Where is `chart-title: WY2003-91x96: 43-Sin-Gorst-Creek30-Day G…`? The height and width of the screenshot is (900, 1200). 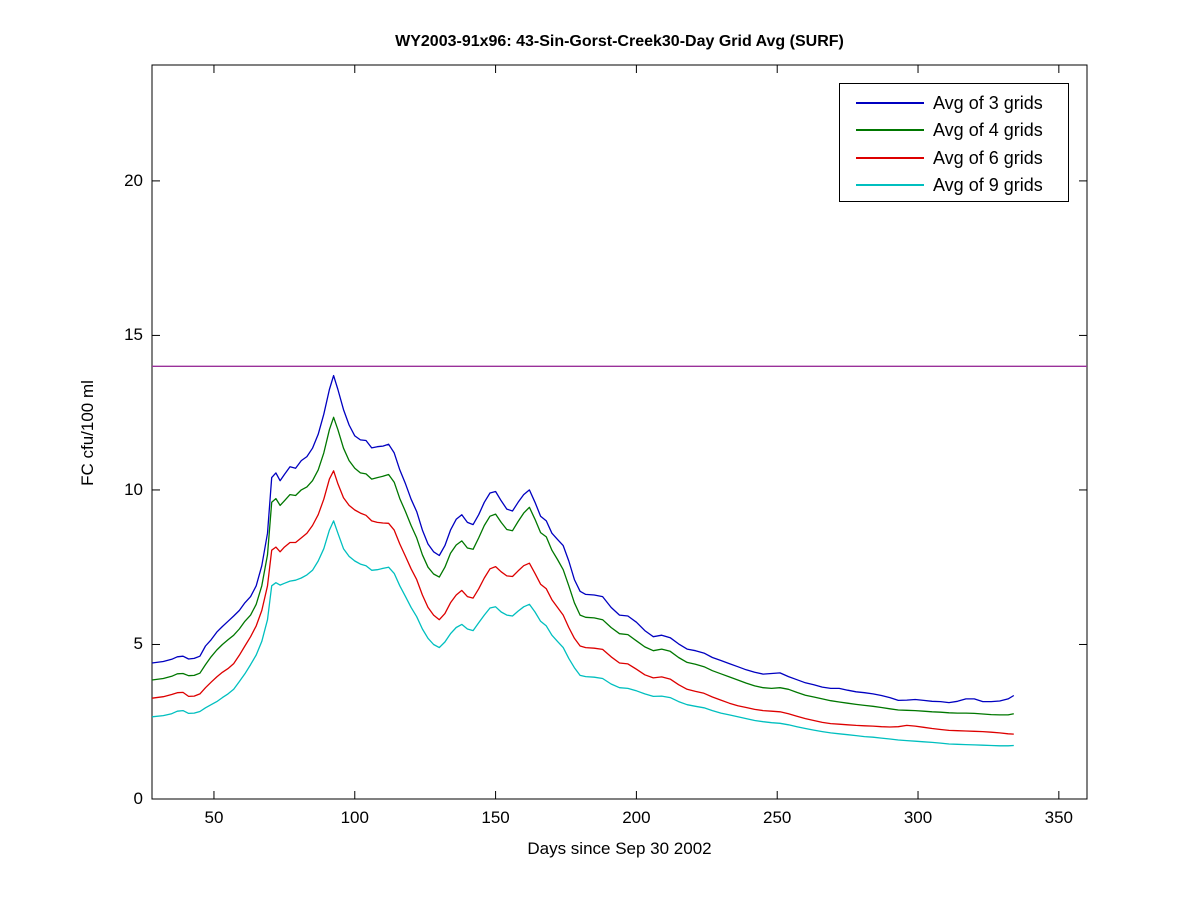
chart-title: WY2003-91x96: 43-Sin-Gorst-Creek30-Day G… is located at coordinates (619, 41).